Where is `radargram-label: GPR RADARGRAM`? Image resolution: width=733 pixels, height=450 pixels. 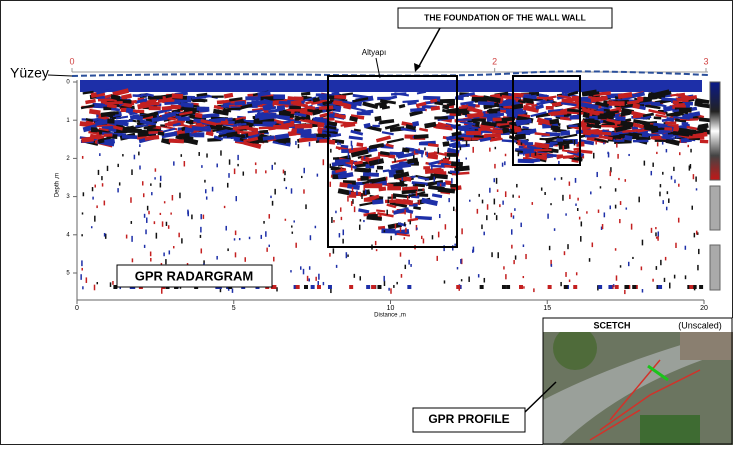 radargram-label: GPR RADARGRAM is located at coordinates (194, 275).